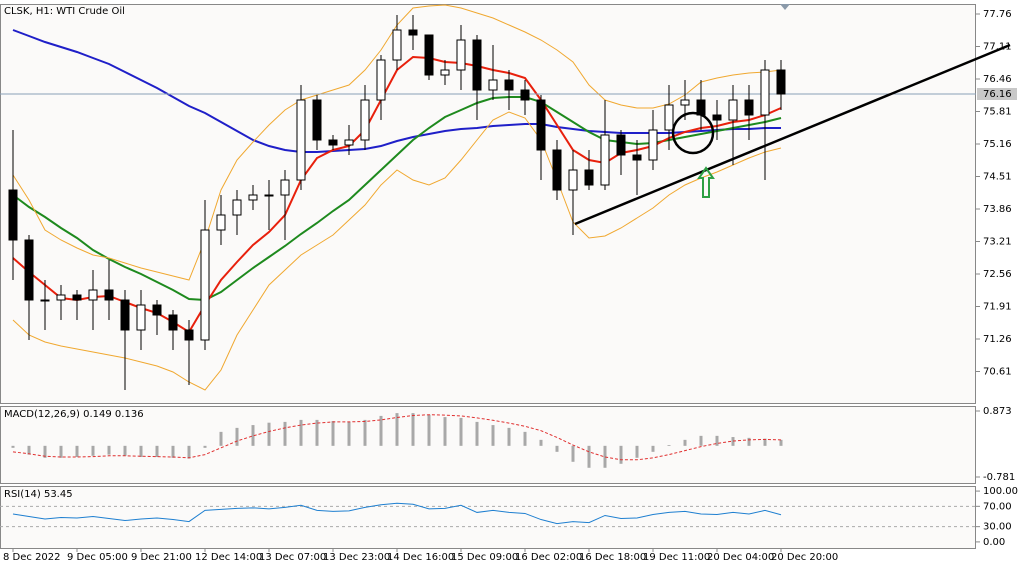  What do you see at coordinates (997, 14) in the screenshot?
I see `y-tick-label: 77.76` at bounding box center [997, 14].